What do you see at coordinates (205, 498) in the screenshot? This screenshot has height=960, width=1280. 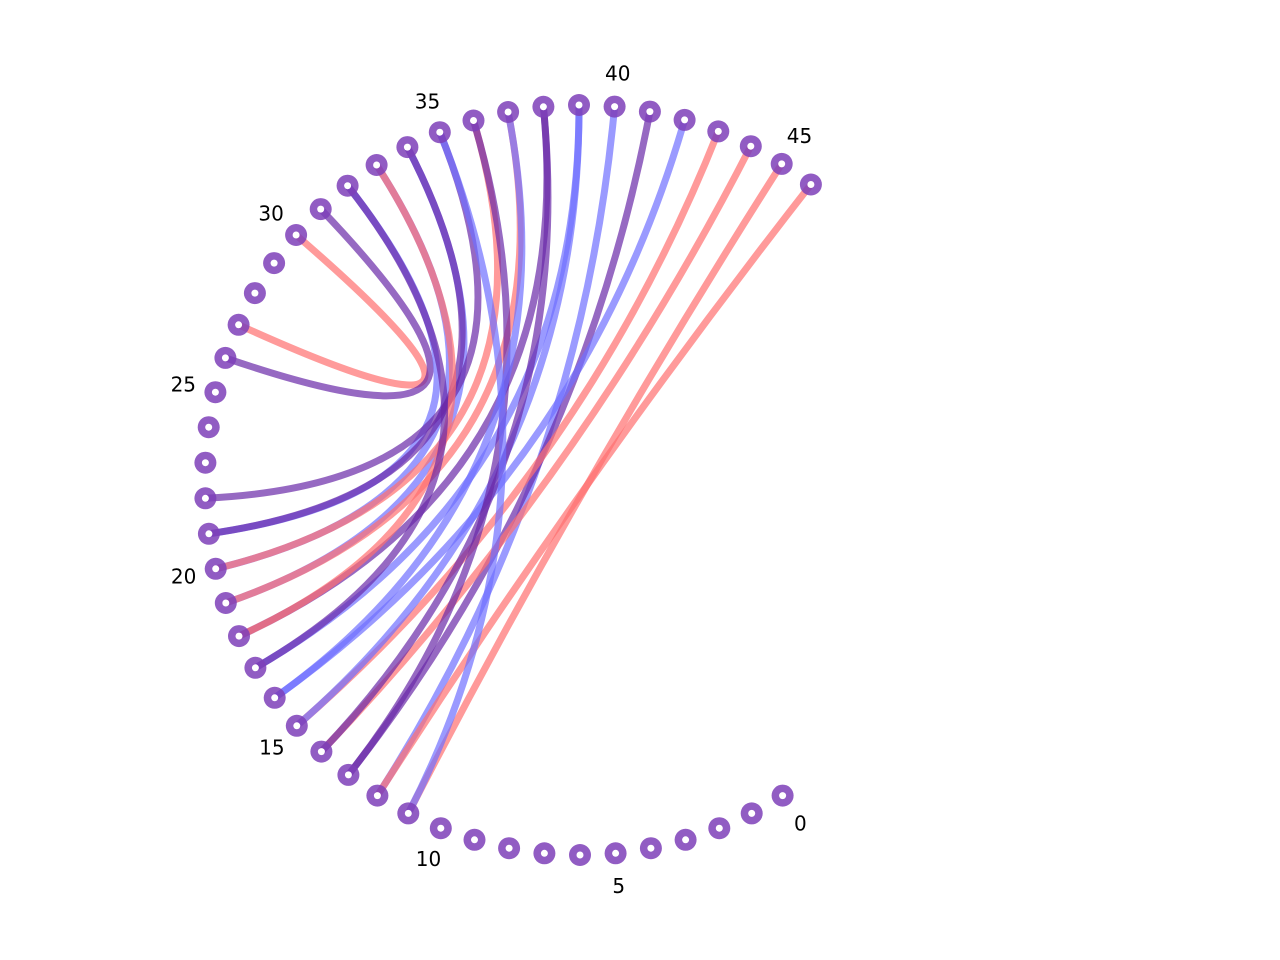 I see `node-22-center` at bounding box center [205, 498].